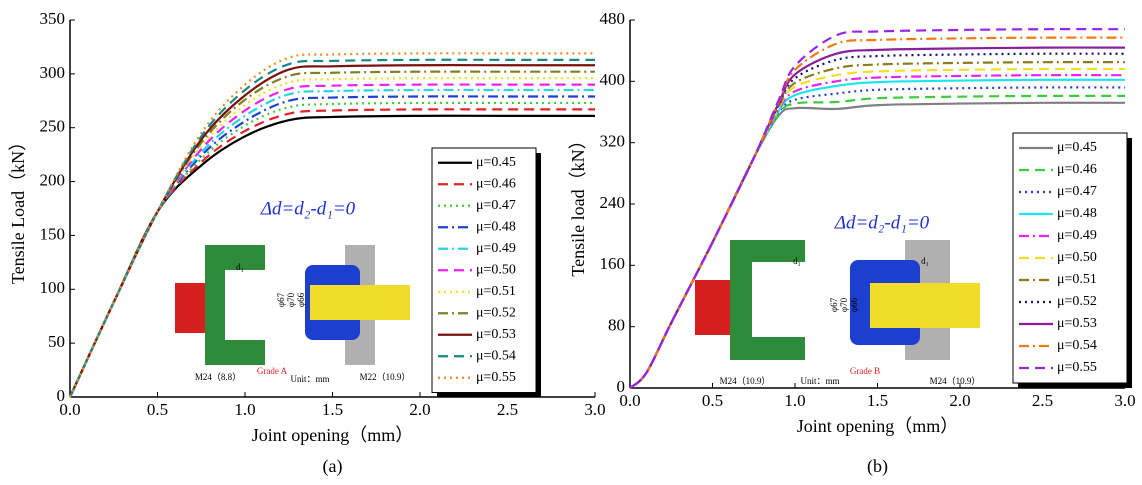 The height and width of the screenshot is (485, 1142). Describe the element at coordinates (578, 203) in the screenshot. I see `y-axis-title: Tensile load（kN）` at that location.